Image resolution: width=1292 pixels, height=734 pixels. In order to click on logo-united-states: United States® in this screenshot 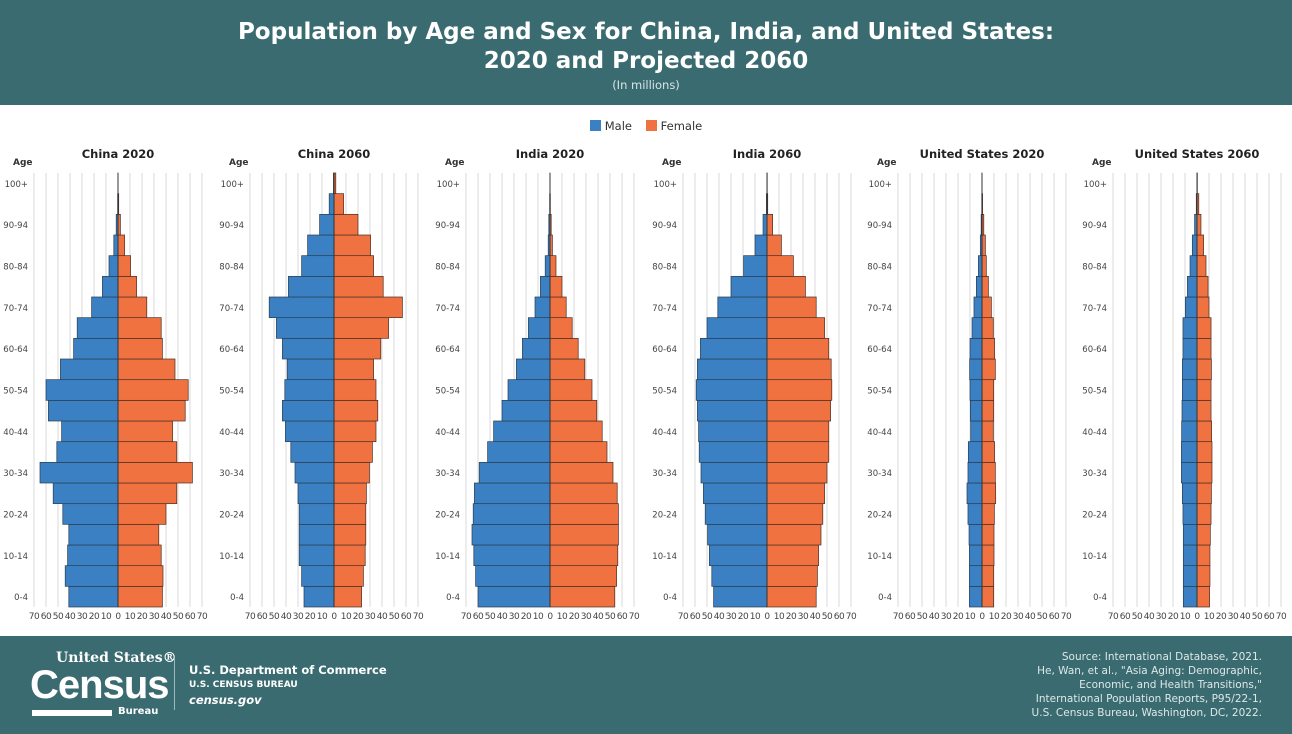, I will do `click(116, 658)`.